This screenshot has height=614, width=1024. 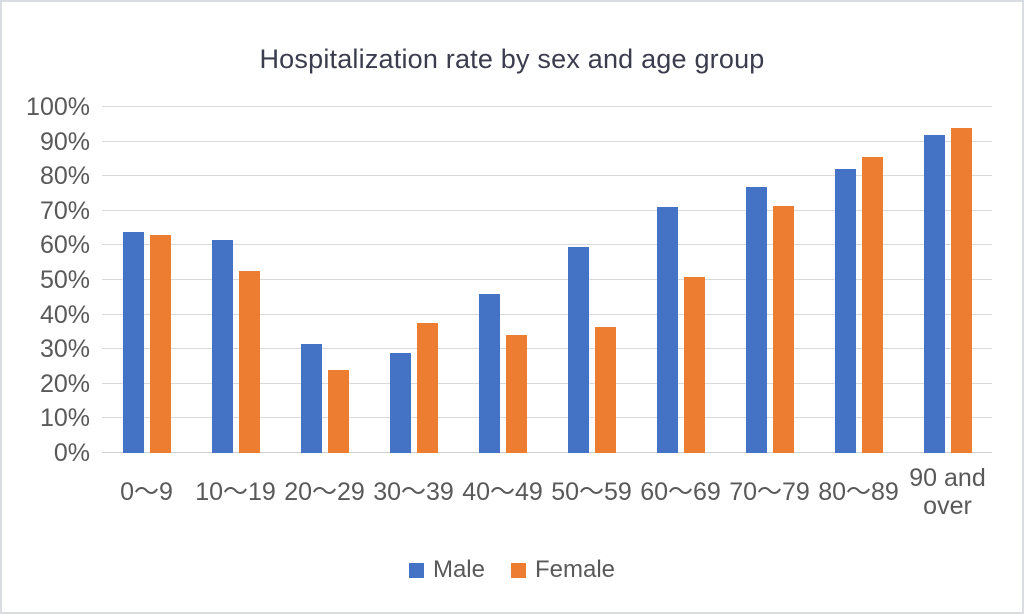 What do you see at coordinates (64, 349) in the screenshot?
I see `y-tick-label-30: 30%` at bounding box center [64, 349].